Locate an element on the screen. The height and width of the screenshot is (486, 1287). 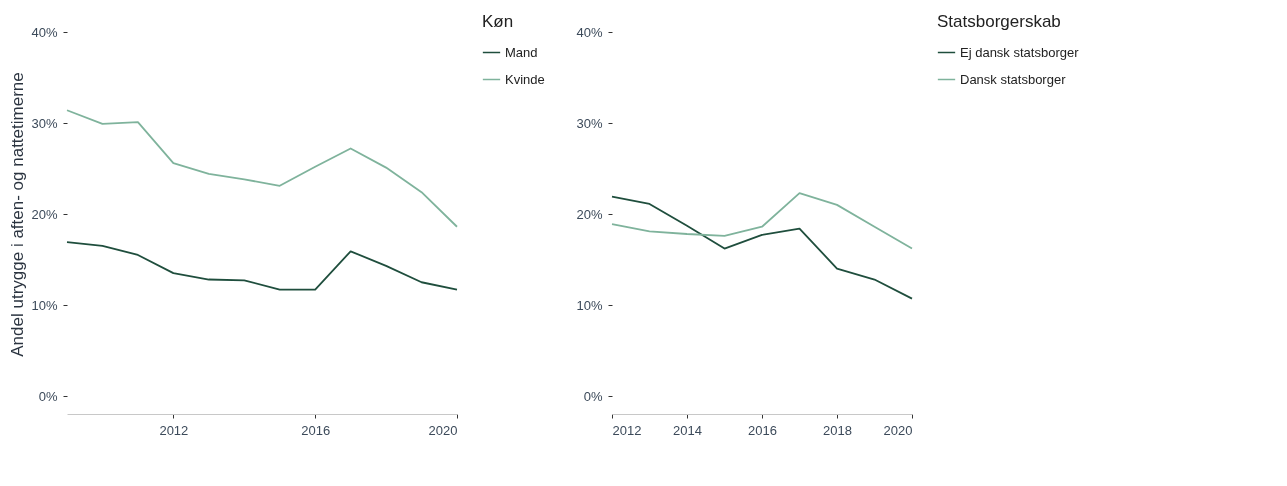
legend-label: Kvinde is located at coordinates (525, 79).